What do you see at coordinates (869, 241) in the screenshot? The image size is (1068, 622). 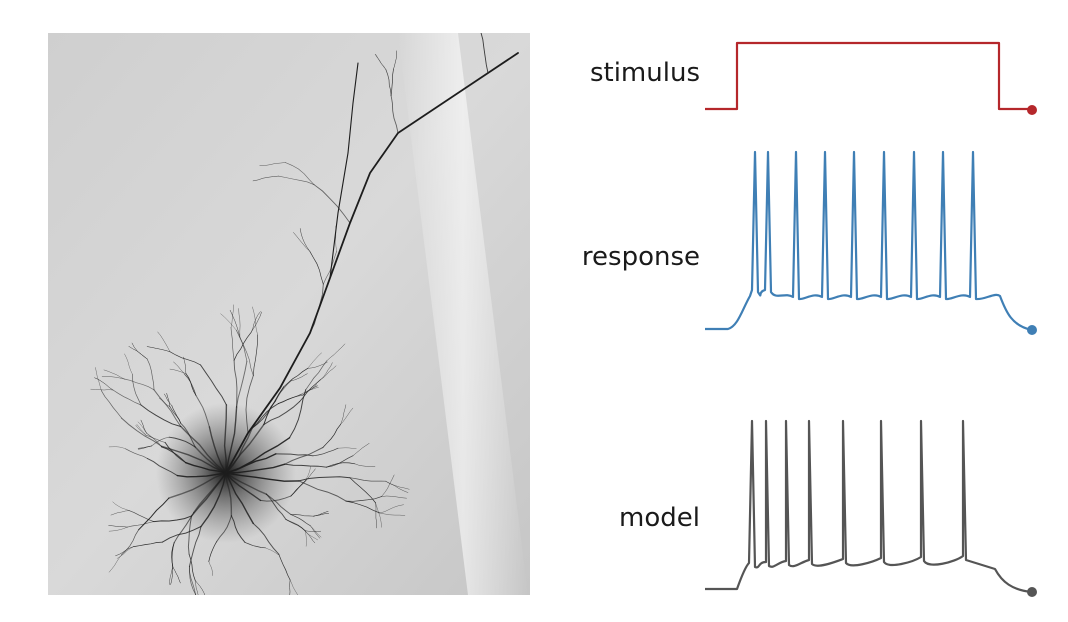 I see `response-trace` at bounding box center [869, 241].